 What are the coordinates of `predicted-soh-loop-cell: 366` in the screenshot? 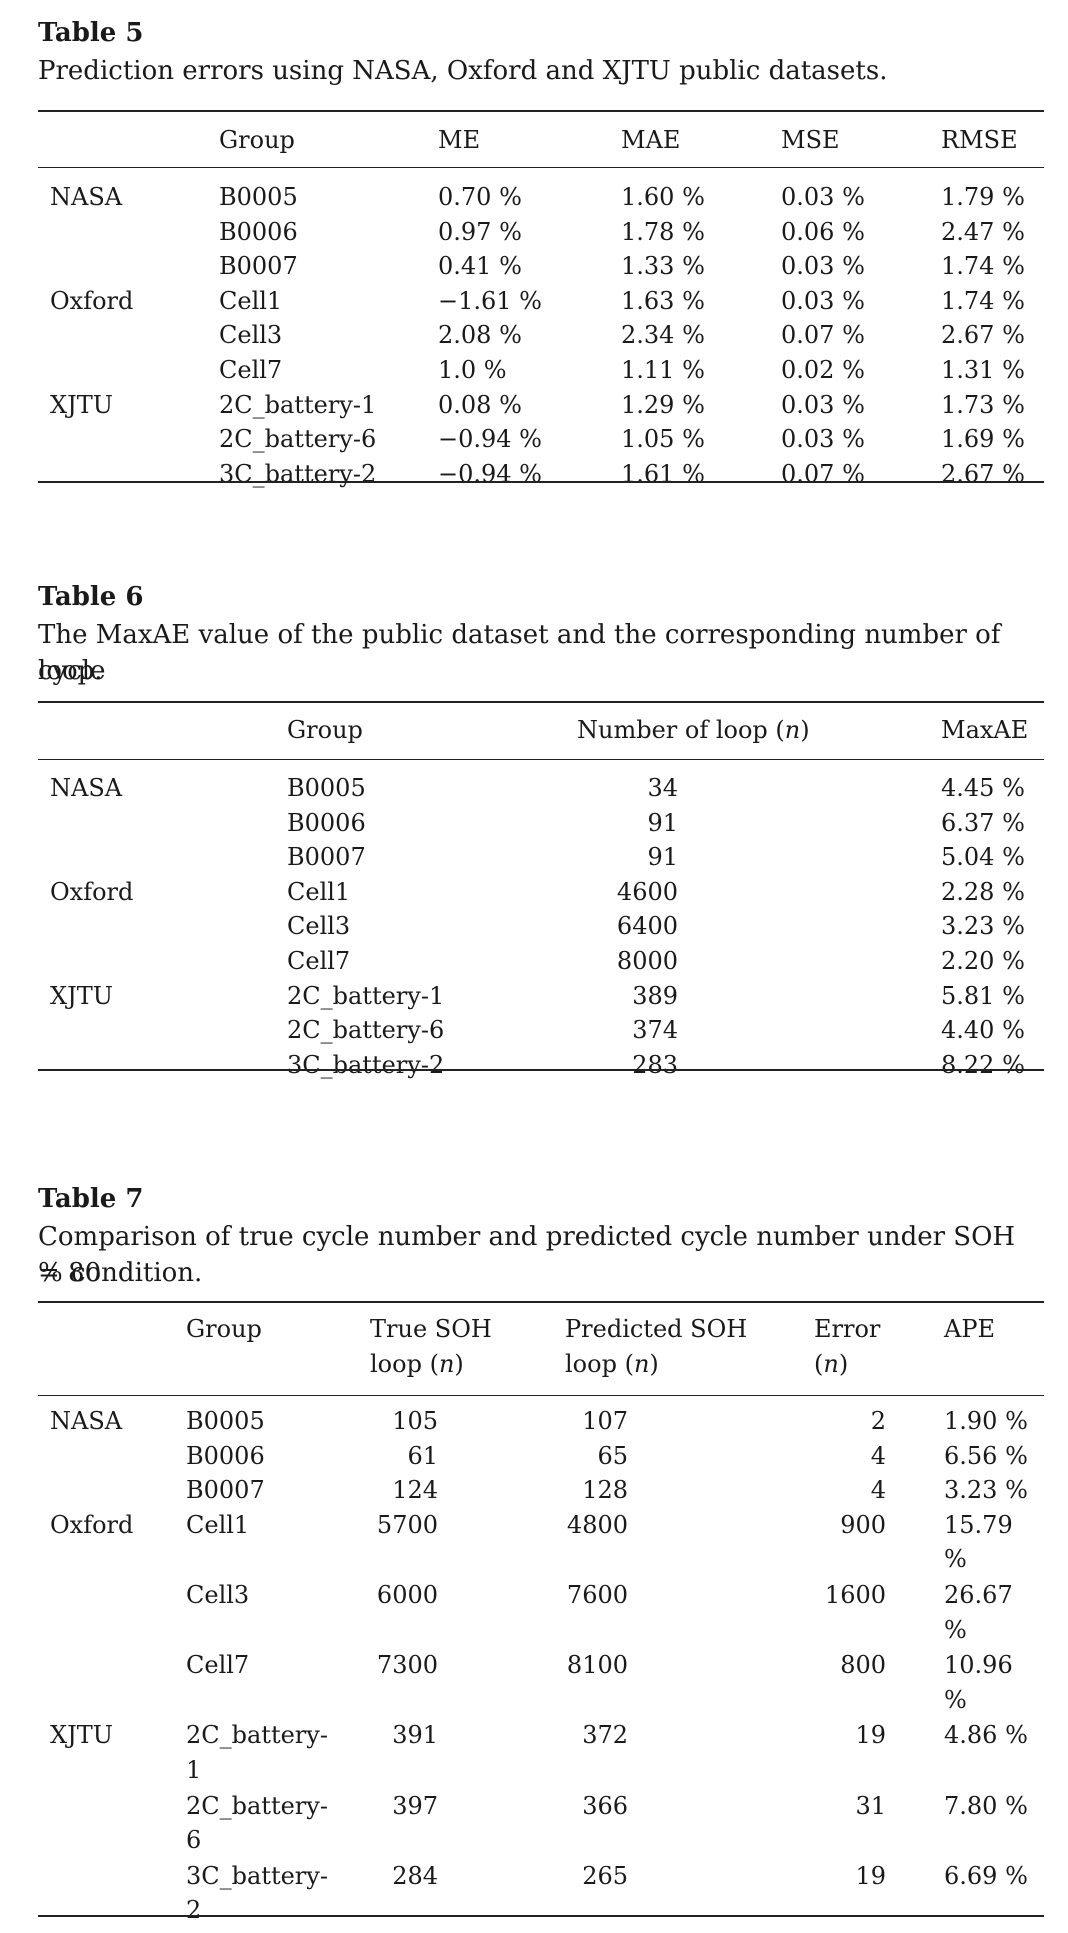 It's located at (605, 1806).